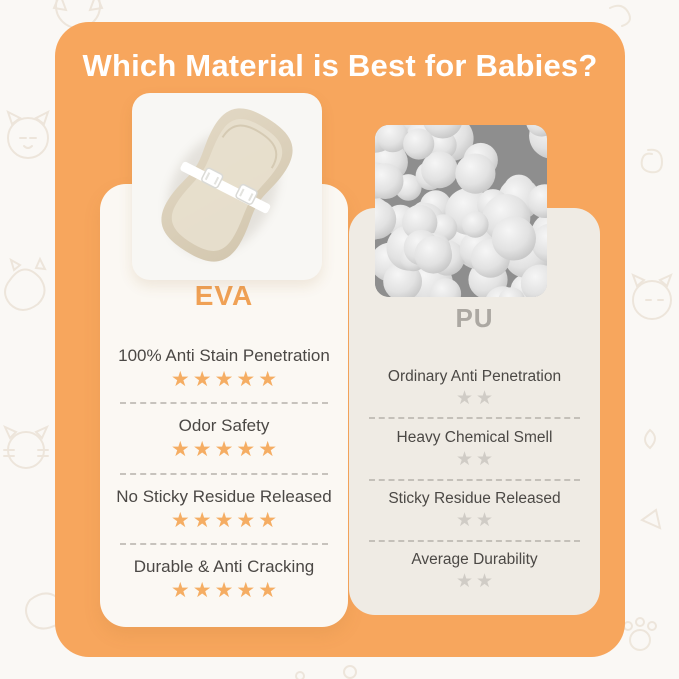  I want to click on pu-foam-balls-photo, so click(461, 211).